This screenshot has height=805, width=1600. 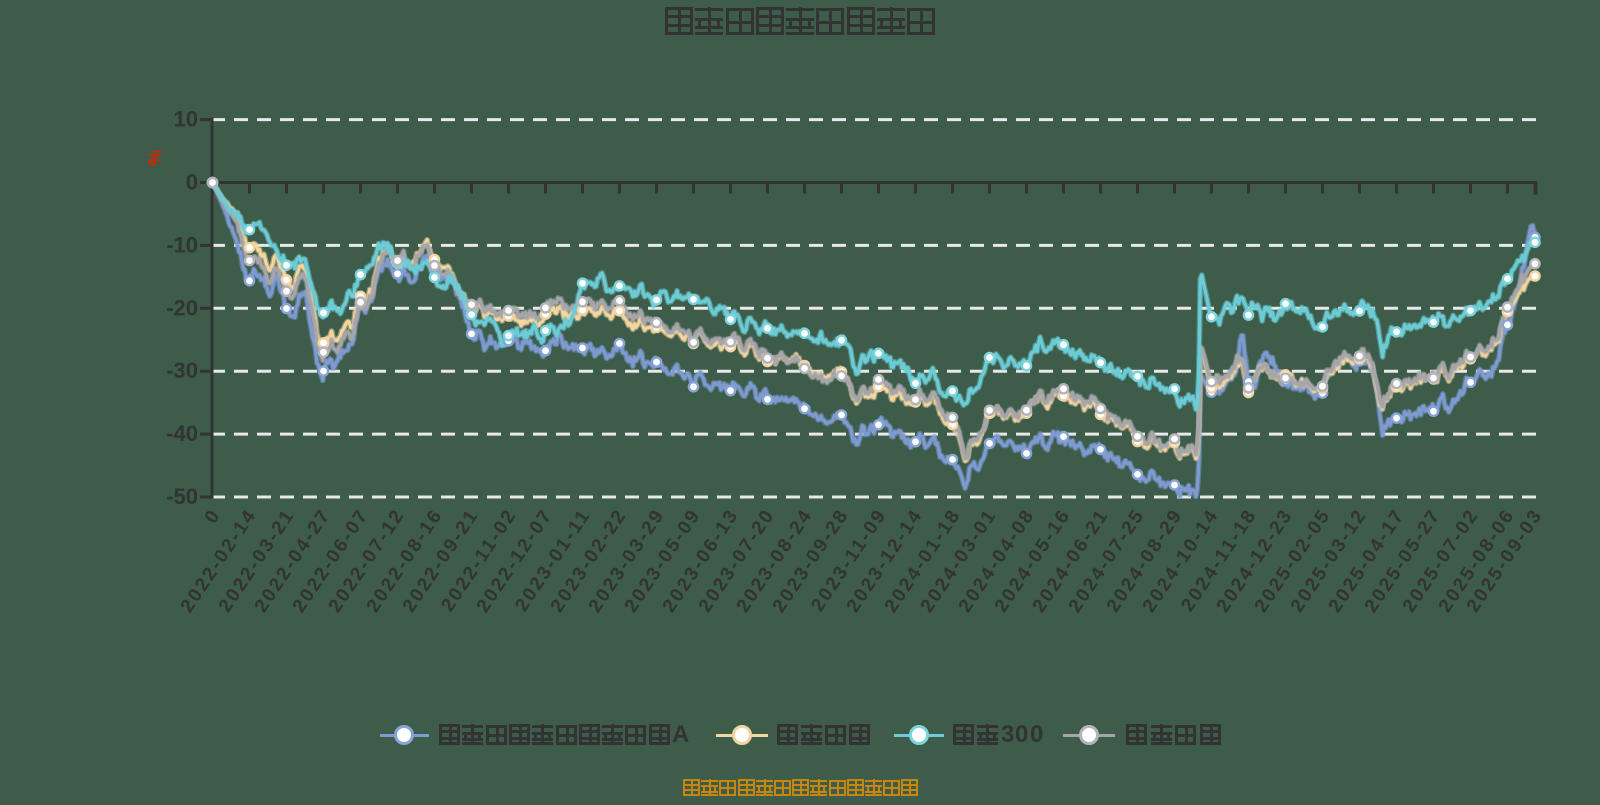 What do you see at coordinates (182, 496) in the screenshot?
I see `svg-text: -50` at bounding box center [182, 496].